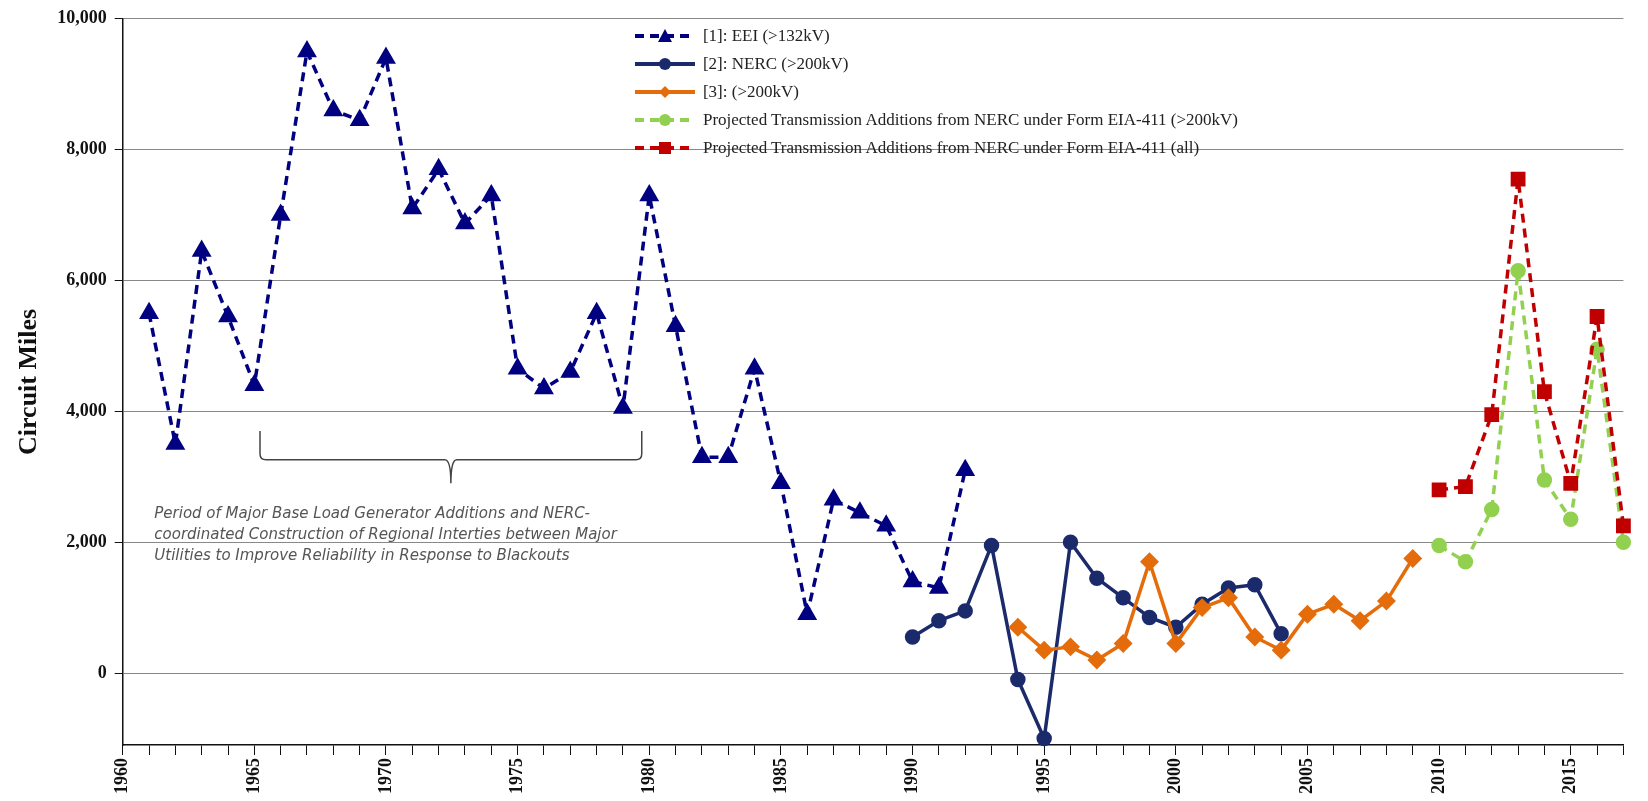  What do you see at coordinates (766, 36) in the screenshot?
I see `legend-label: [1]: EEI (>132kV)` at bounding box center [766, 36].